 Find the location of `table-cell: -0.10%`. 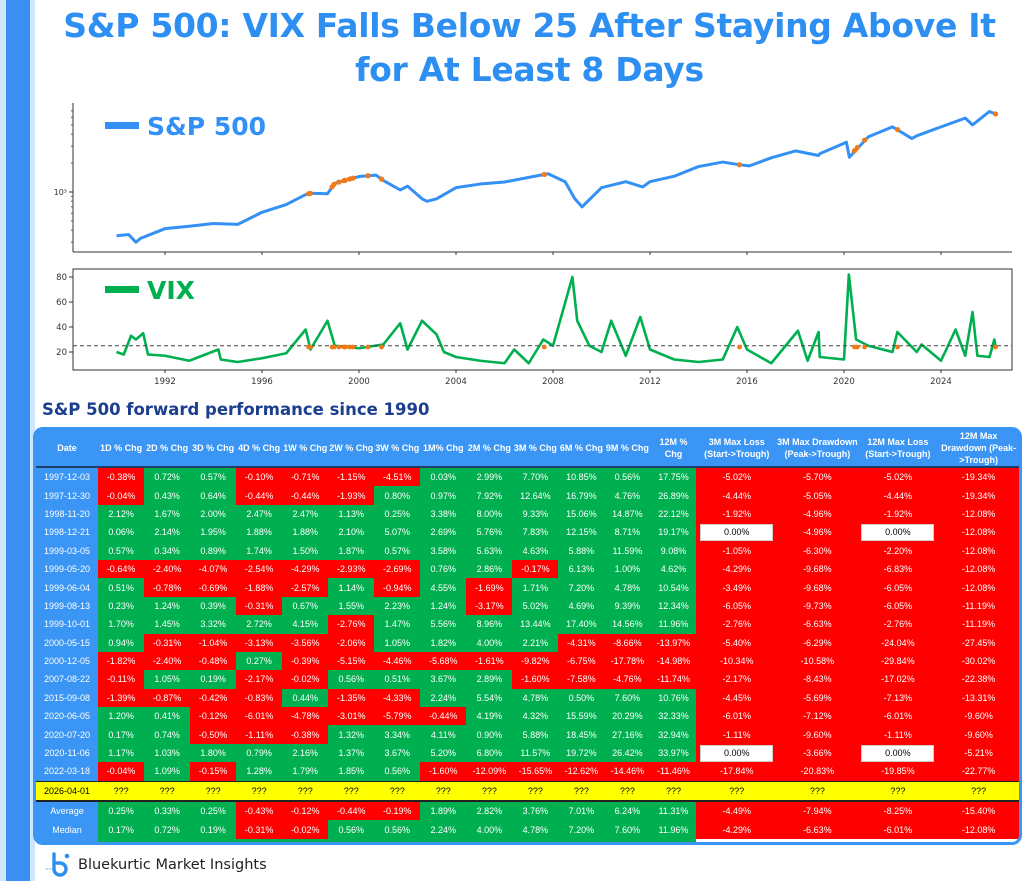

table-cell: -0.10% is located at coordinates (259, 477).